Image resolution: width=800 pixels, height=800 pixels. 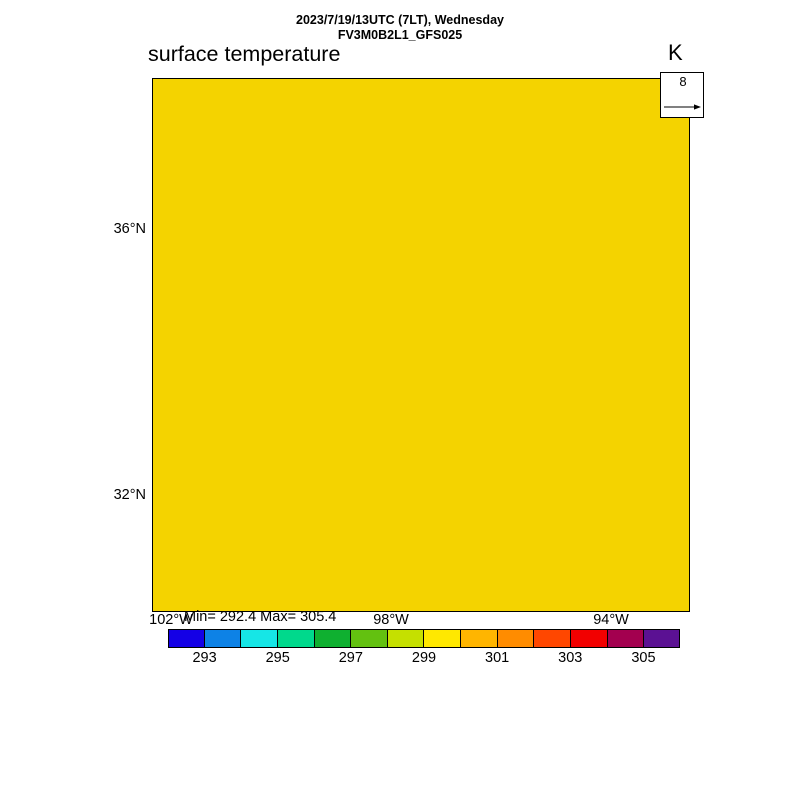 I want to click on page-title: surface temperature, so click(x=244, y=54).